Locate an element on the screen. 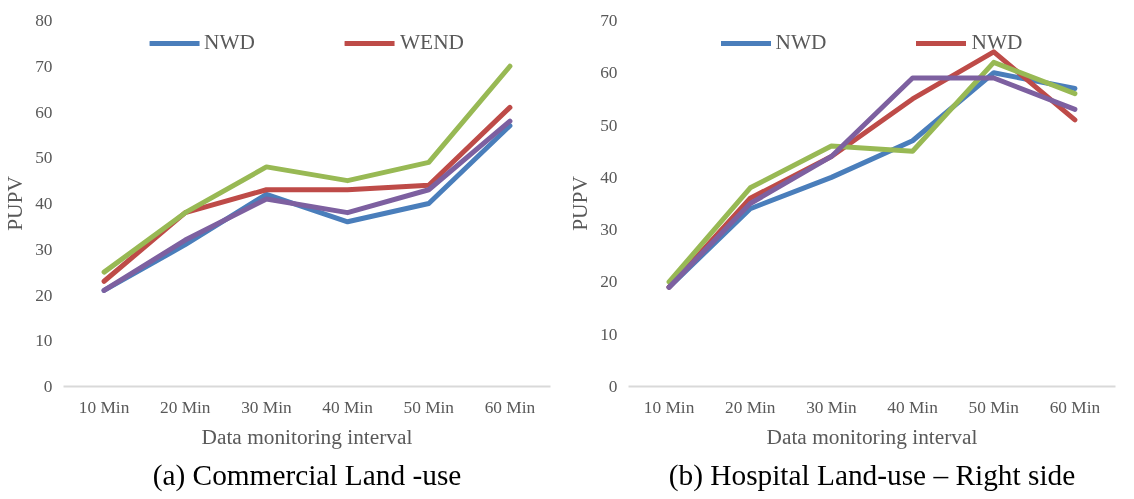  text: (b) Hospital Land-use – Right side is located at coordinates (872, 475).